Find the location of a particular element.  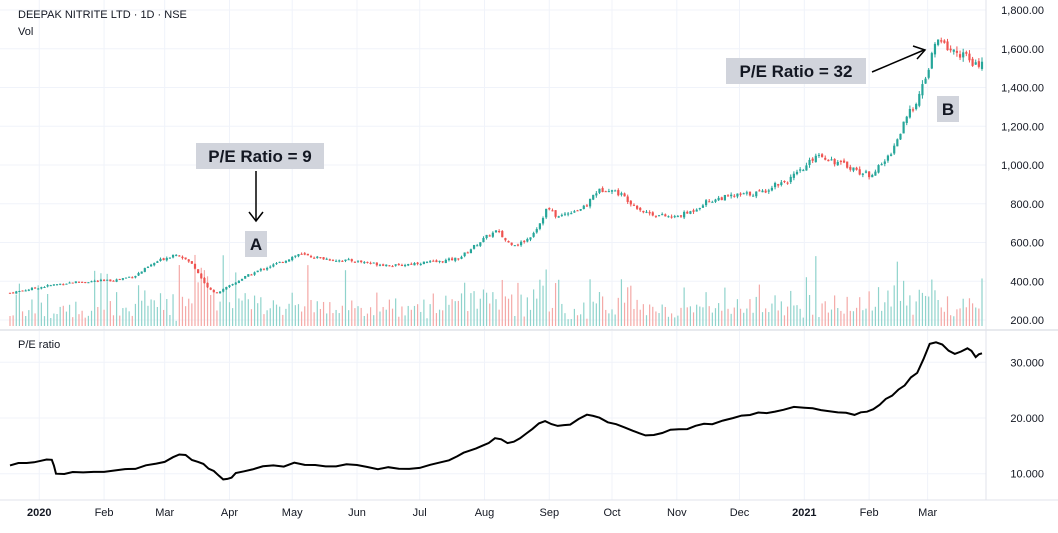

pe-pane-title: P/E ratio is located at coordinates (39, 345).